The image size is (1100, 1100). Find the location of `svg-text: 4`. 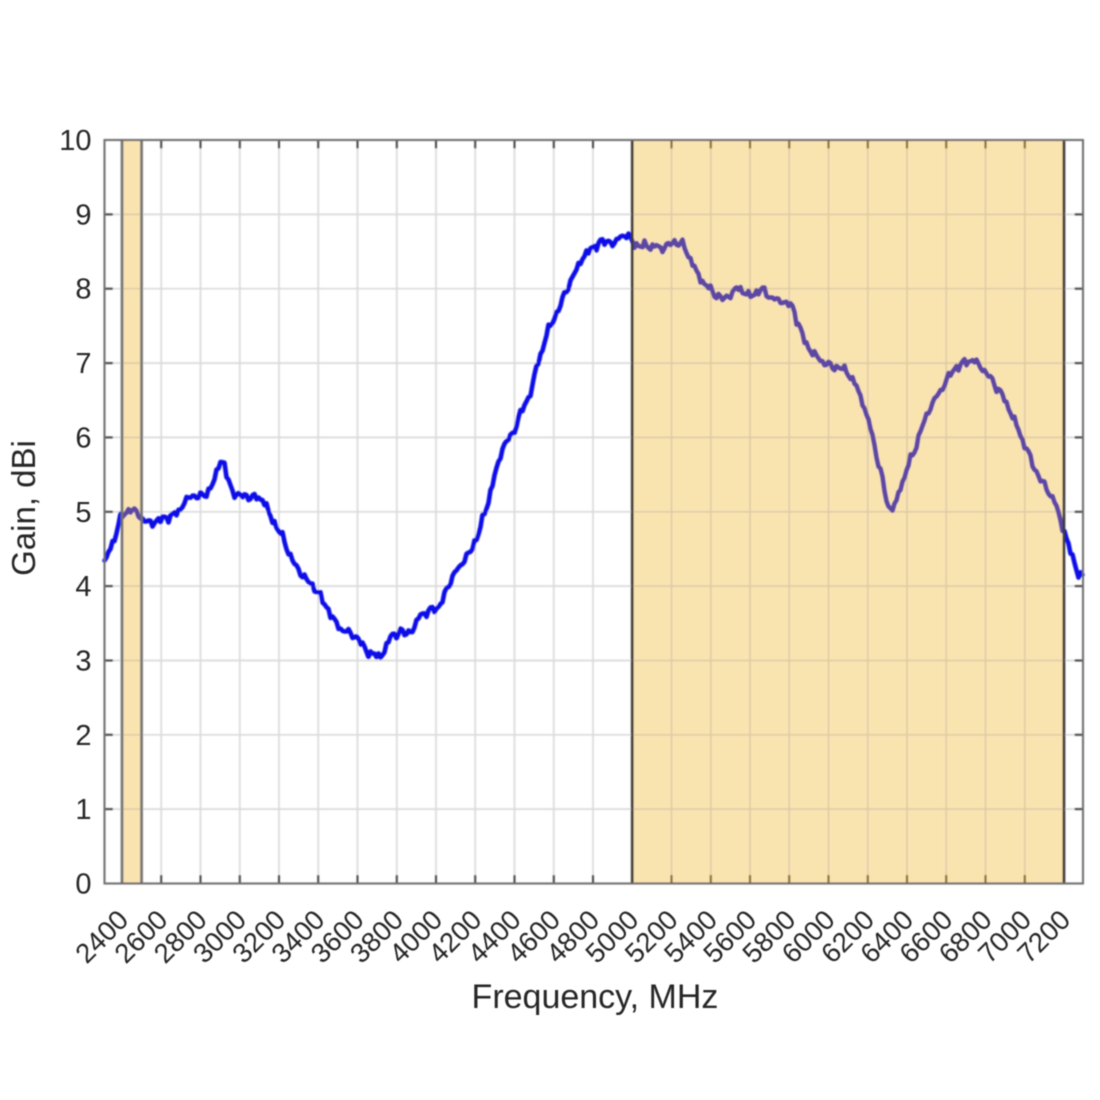

svg-text: 4 is located at coordinates (83, 587).